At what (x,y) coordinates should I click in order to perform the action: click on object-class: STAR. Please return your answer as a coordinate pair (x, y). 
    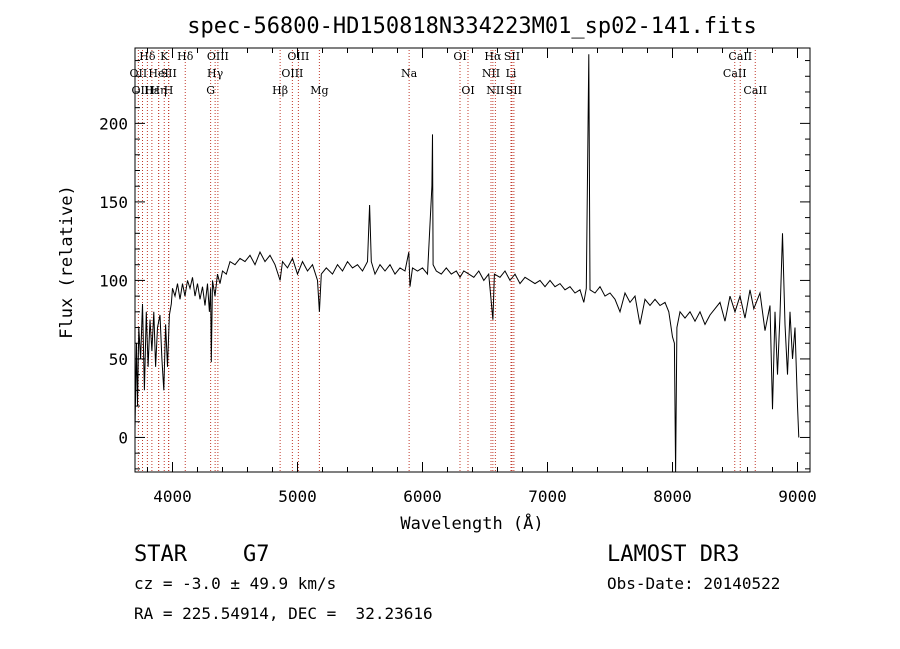
    Looking at the image, I should click on (161, 554).